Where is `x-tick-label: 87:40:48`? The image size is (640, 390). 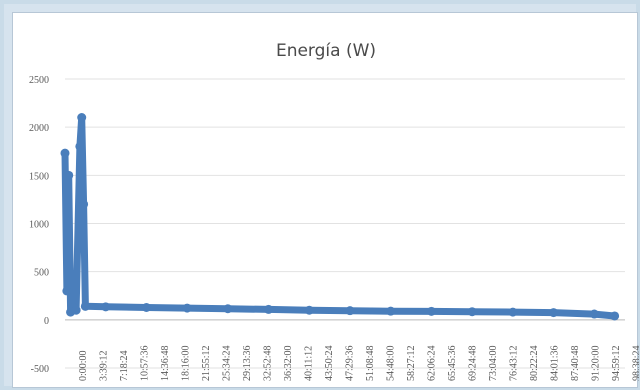 x-tick-label: 87:40:48 is located at coordinates (575, 363).